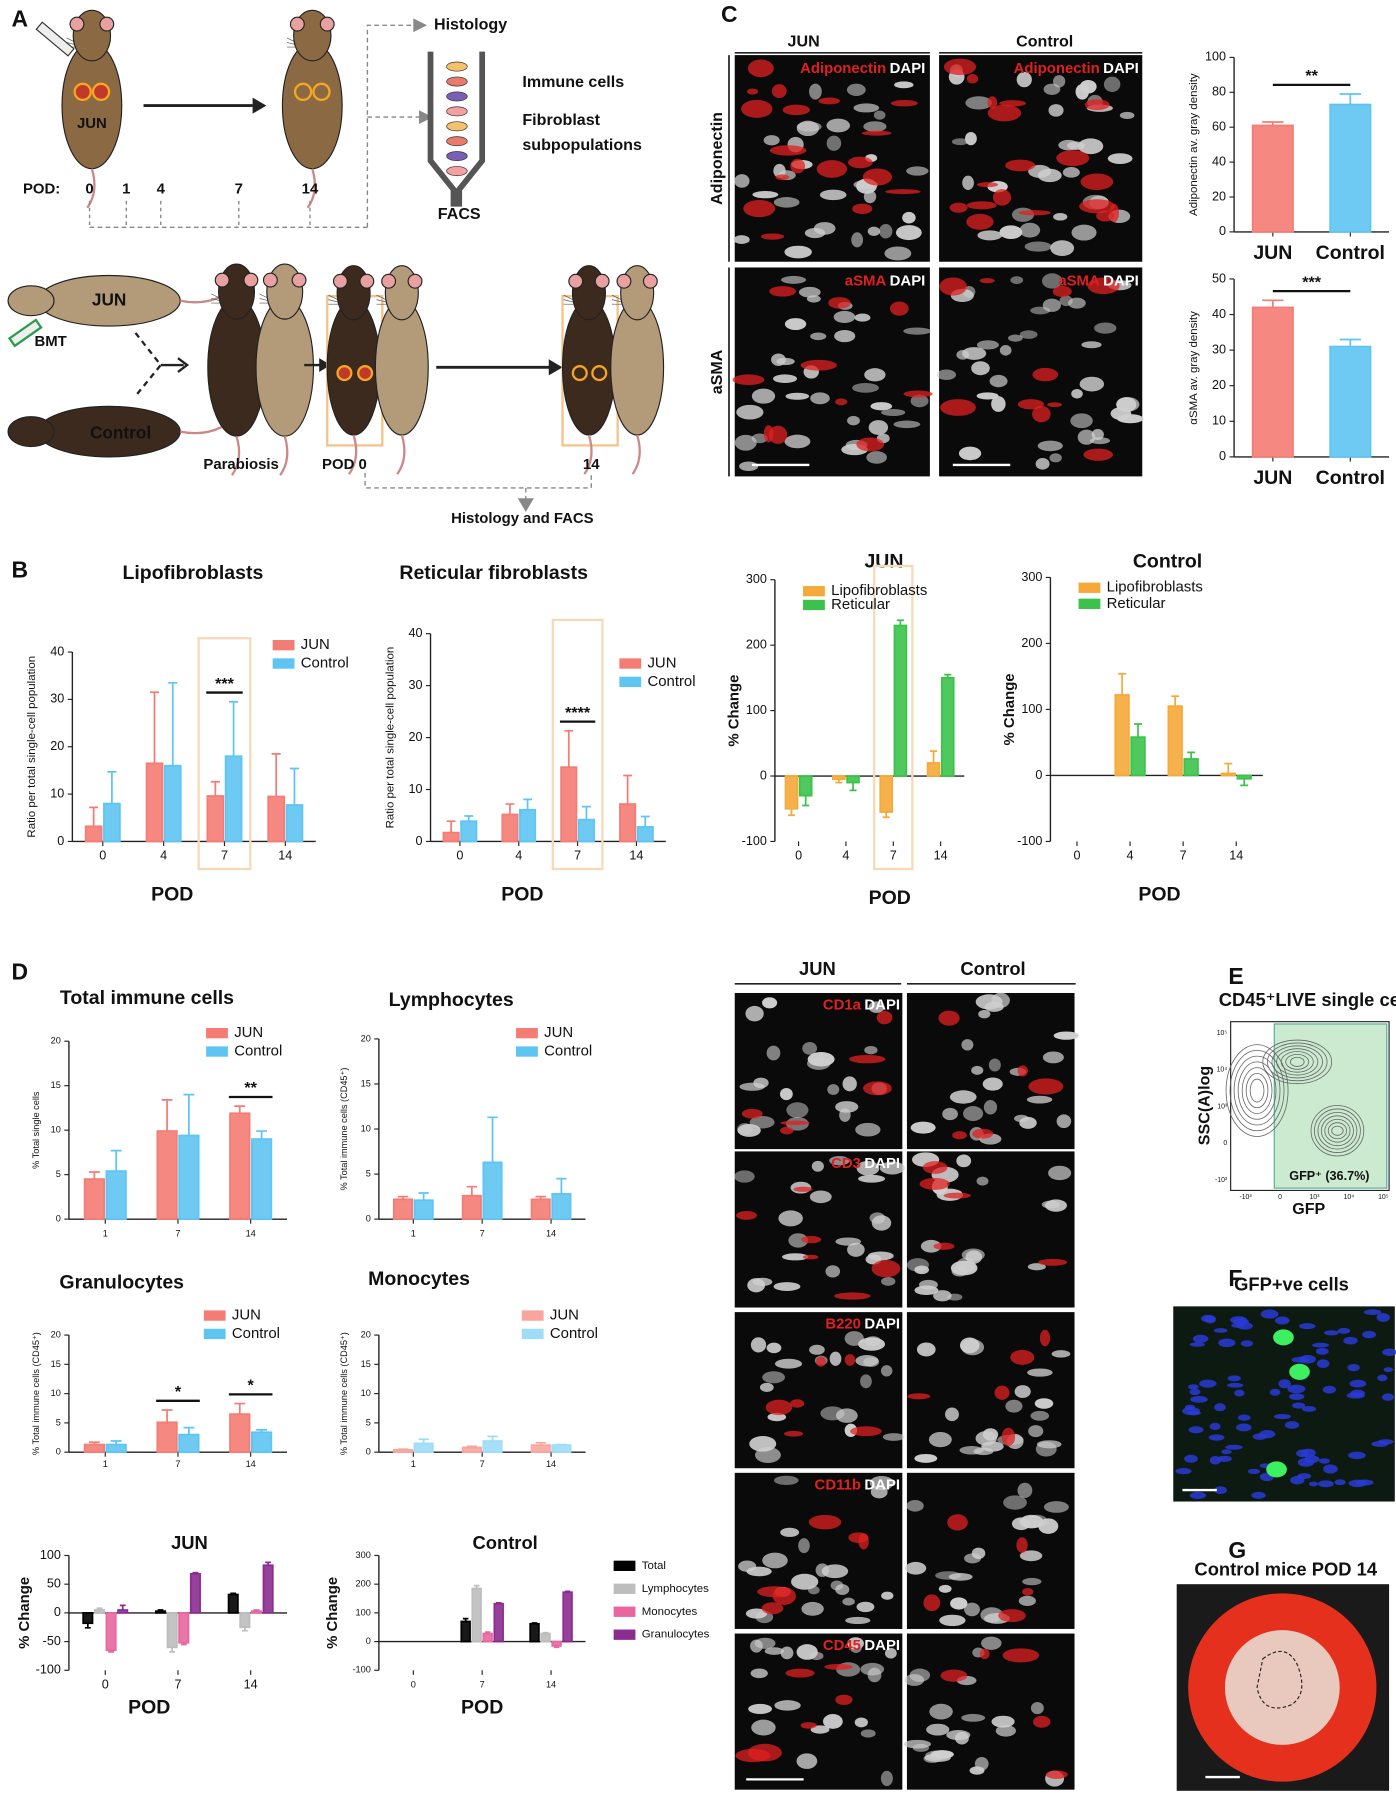  I want to click on mouse-tail, so click(353, 454).